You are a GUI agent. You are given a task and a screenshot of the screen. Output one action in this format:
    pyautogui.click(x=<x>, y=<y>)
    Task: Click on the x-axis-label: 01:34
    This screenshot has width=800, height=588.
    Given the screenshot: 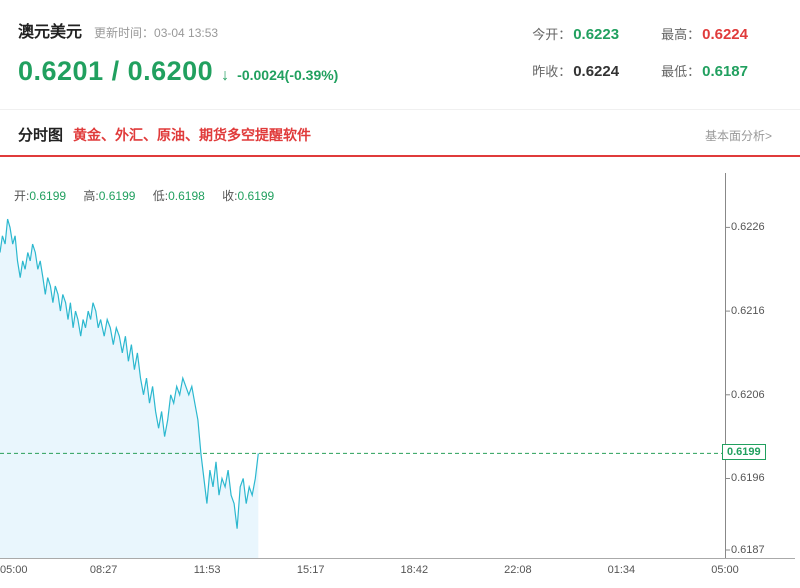 What is the action you would take?
    pyautogui.click(x=621, y=570)
    